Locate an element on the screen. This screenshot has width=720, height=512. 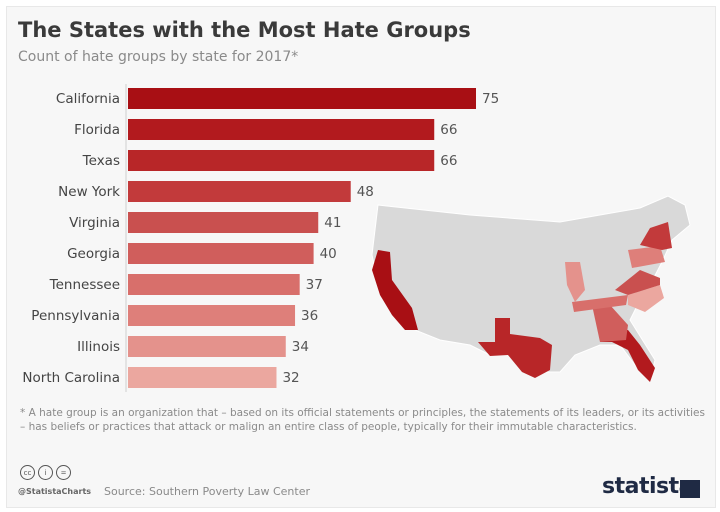
category-label: California is located at coordinates (88, 99).